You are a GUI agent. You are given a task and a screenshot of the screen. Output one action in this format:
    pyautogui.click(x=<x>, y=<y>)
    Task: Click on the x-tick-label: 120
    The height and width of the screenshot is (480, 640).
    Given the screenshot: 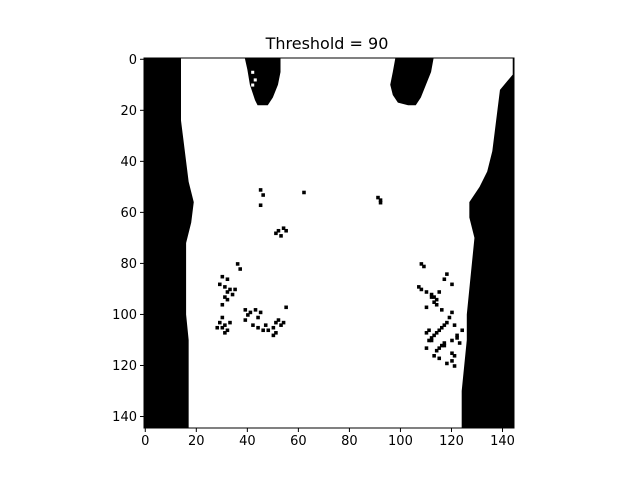 What is the action you would take?
    pyautogui.click(x=451, y=441)
    